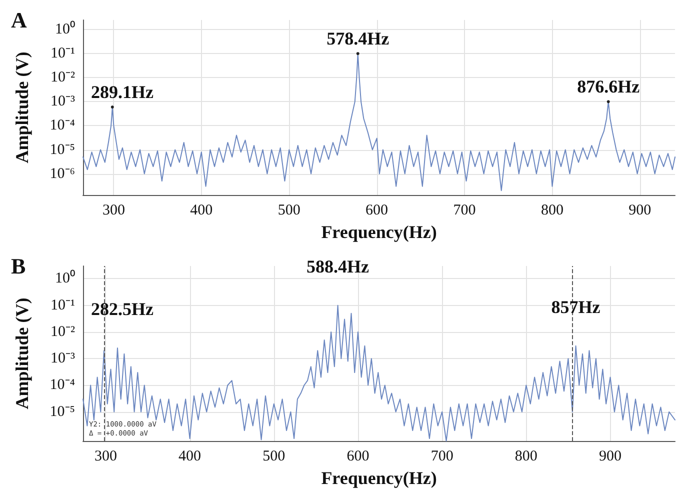 This screenshot has width=676, height=493. Describe the element at coordinates (608, 86) in the screenshot. I see `annotation: 876.6Hz` at that location.